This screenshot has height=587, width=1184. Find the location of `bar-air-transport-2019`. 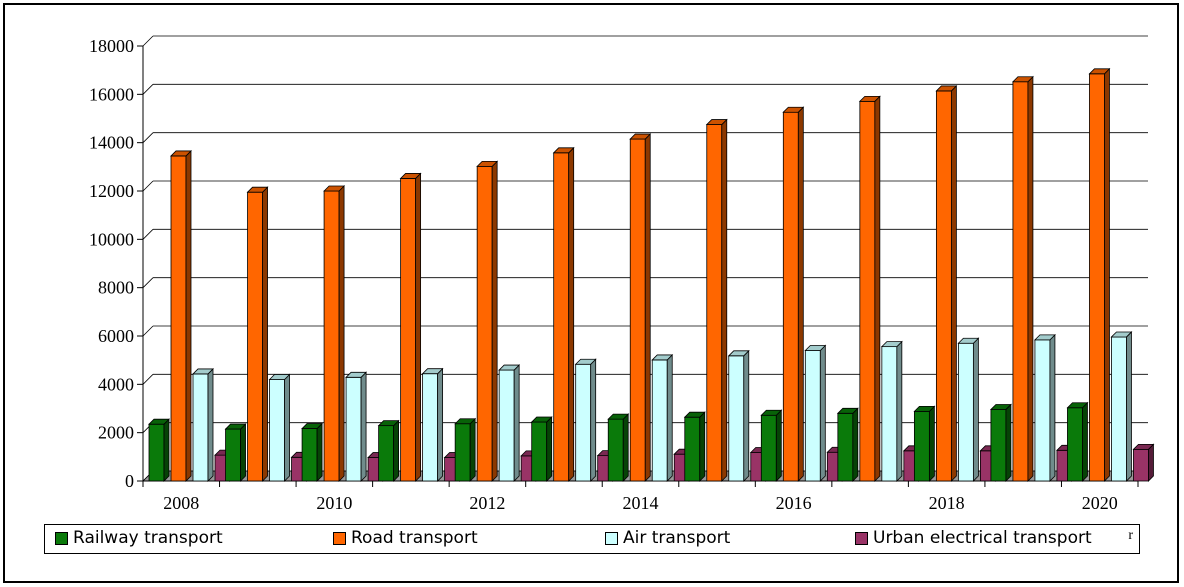

bar-air-transport-2019 is located at coordinates (1044, 407).